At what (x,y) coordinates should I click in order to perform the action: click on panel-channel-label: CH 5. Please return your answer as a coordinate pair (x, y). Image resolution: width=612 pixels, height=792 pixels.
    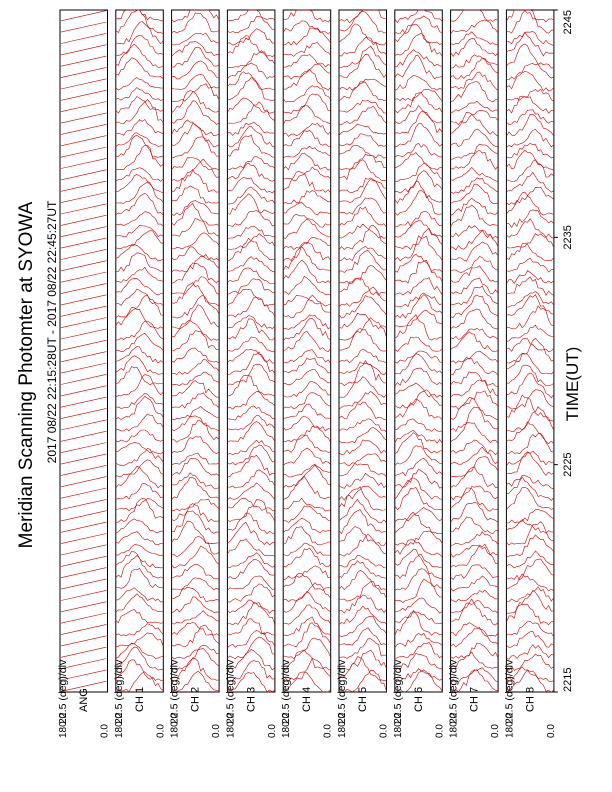
    Looking at the image, I should click on (363, 699).